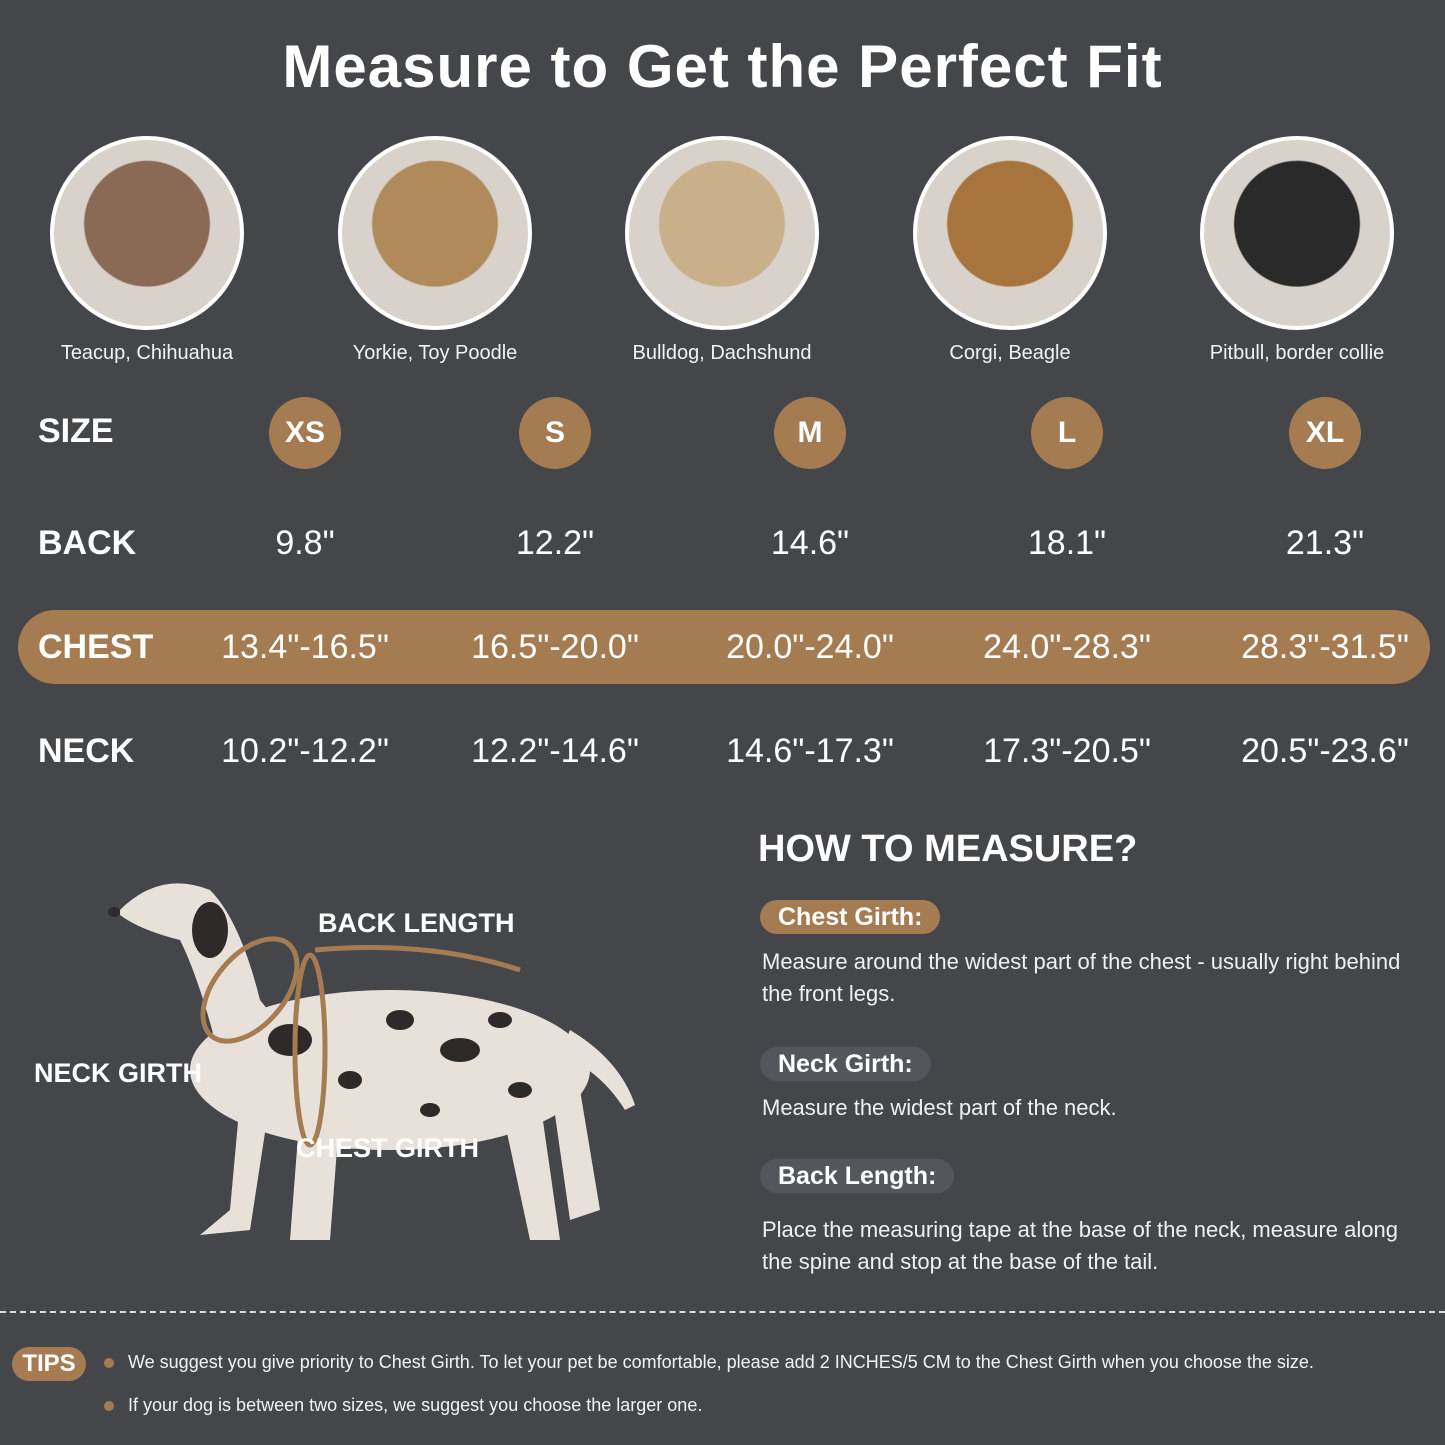 Image resolution: width=1445 pixels, height=1445 pixels. What do you see at coordinates (722, 1312) in the screenshot?
I see `divider` at bounding box center [722, 1312].